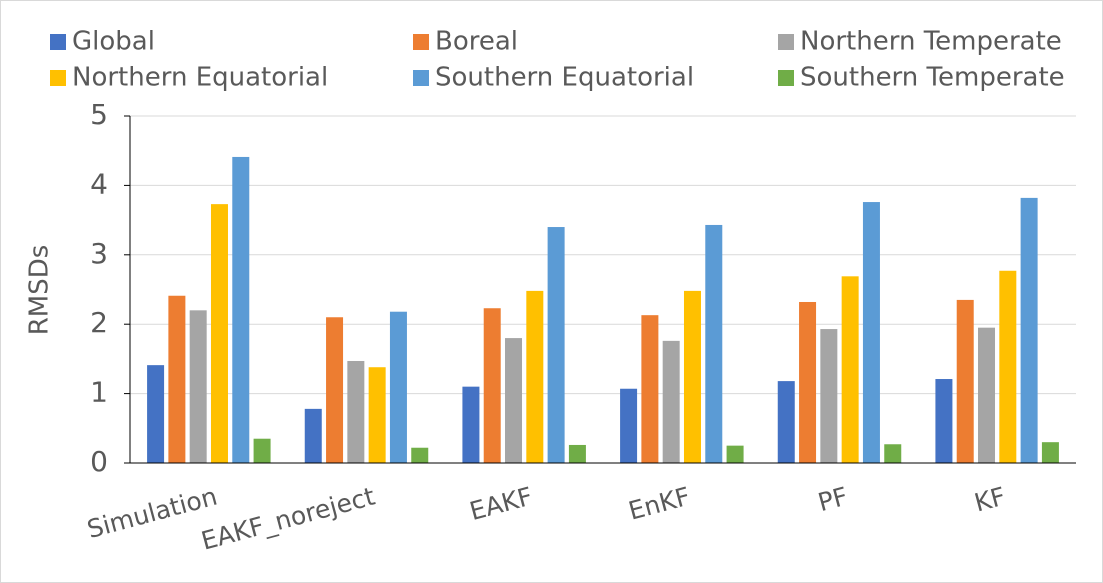  Describe the element at coordinates (564, 78) in the screenshot. I see `legend-label: Southern Equatorial` at that location.